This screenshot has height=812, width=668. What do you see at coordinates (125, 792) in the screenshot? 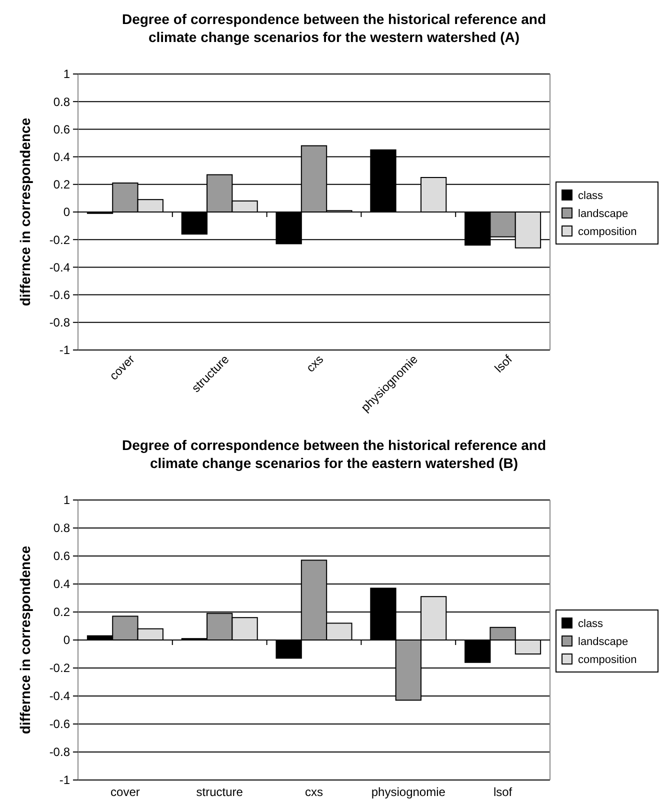
I see `x-tick-label: cover` at bounding box center [125, 792].